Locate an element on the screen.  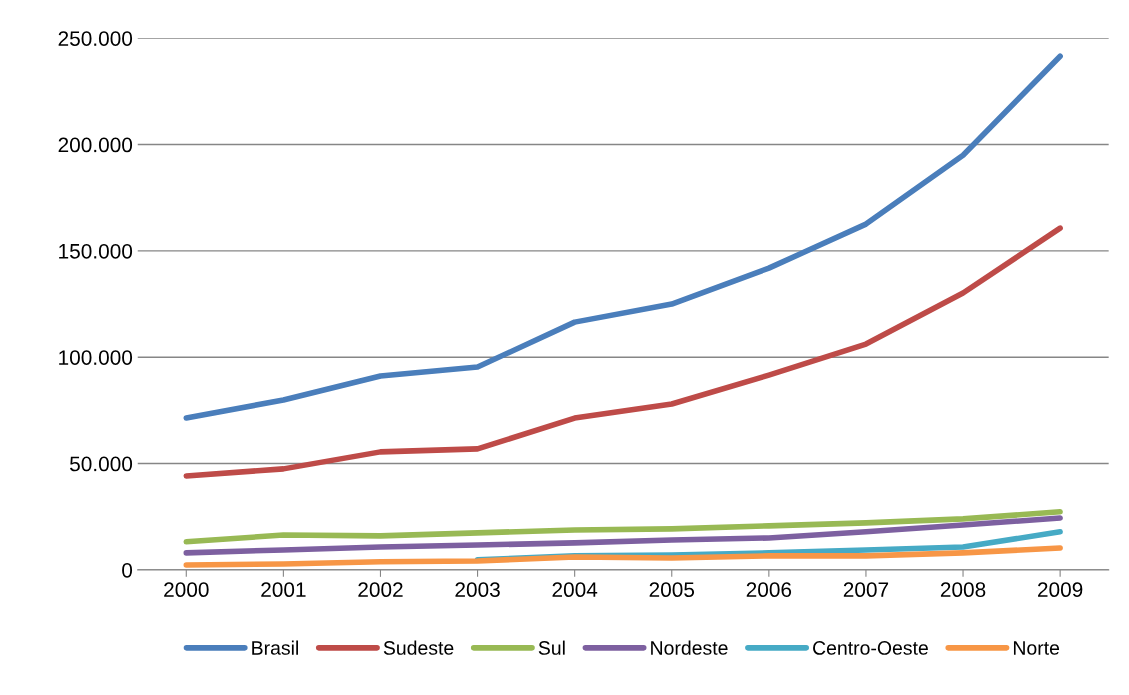
x-tick-label: 2009 is located at coordinates (1060, 590).